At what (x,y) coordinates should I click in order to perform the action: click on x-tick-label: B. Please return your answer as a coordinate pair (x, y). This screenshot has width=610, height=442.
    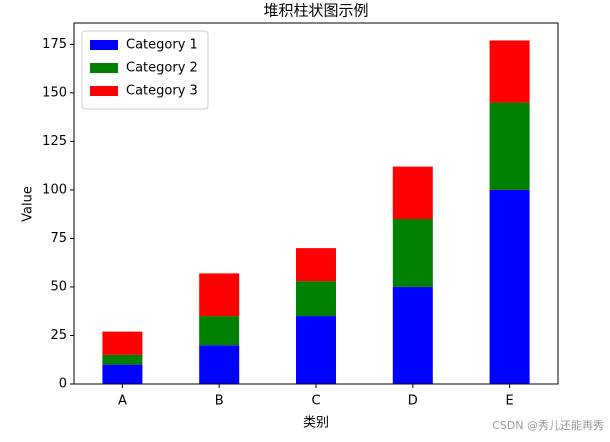
    Looking at the image, I should click on (219, 401).